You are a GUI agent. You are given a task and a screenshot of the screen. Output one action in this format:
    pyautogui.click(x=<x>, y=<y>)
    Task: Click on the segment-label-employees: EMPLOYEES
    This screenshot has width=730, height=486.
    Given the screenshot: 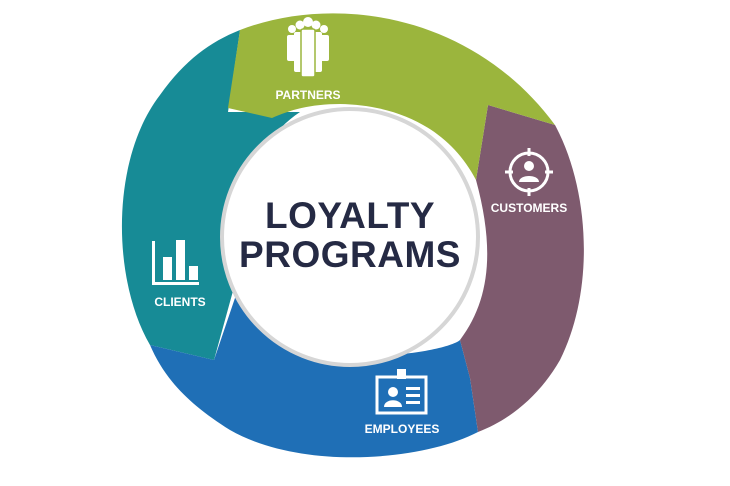 What is the action you would take?
    pyautogui.click(x=402, y=429)
    